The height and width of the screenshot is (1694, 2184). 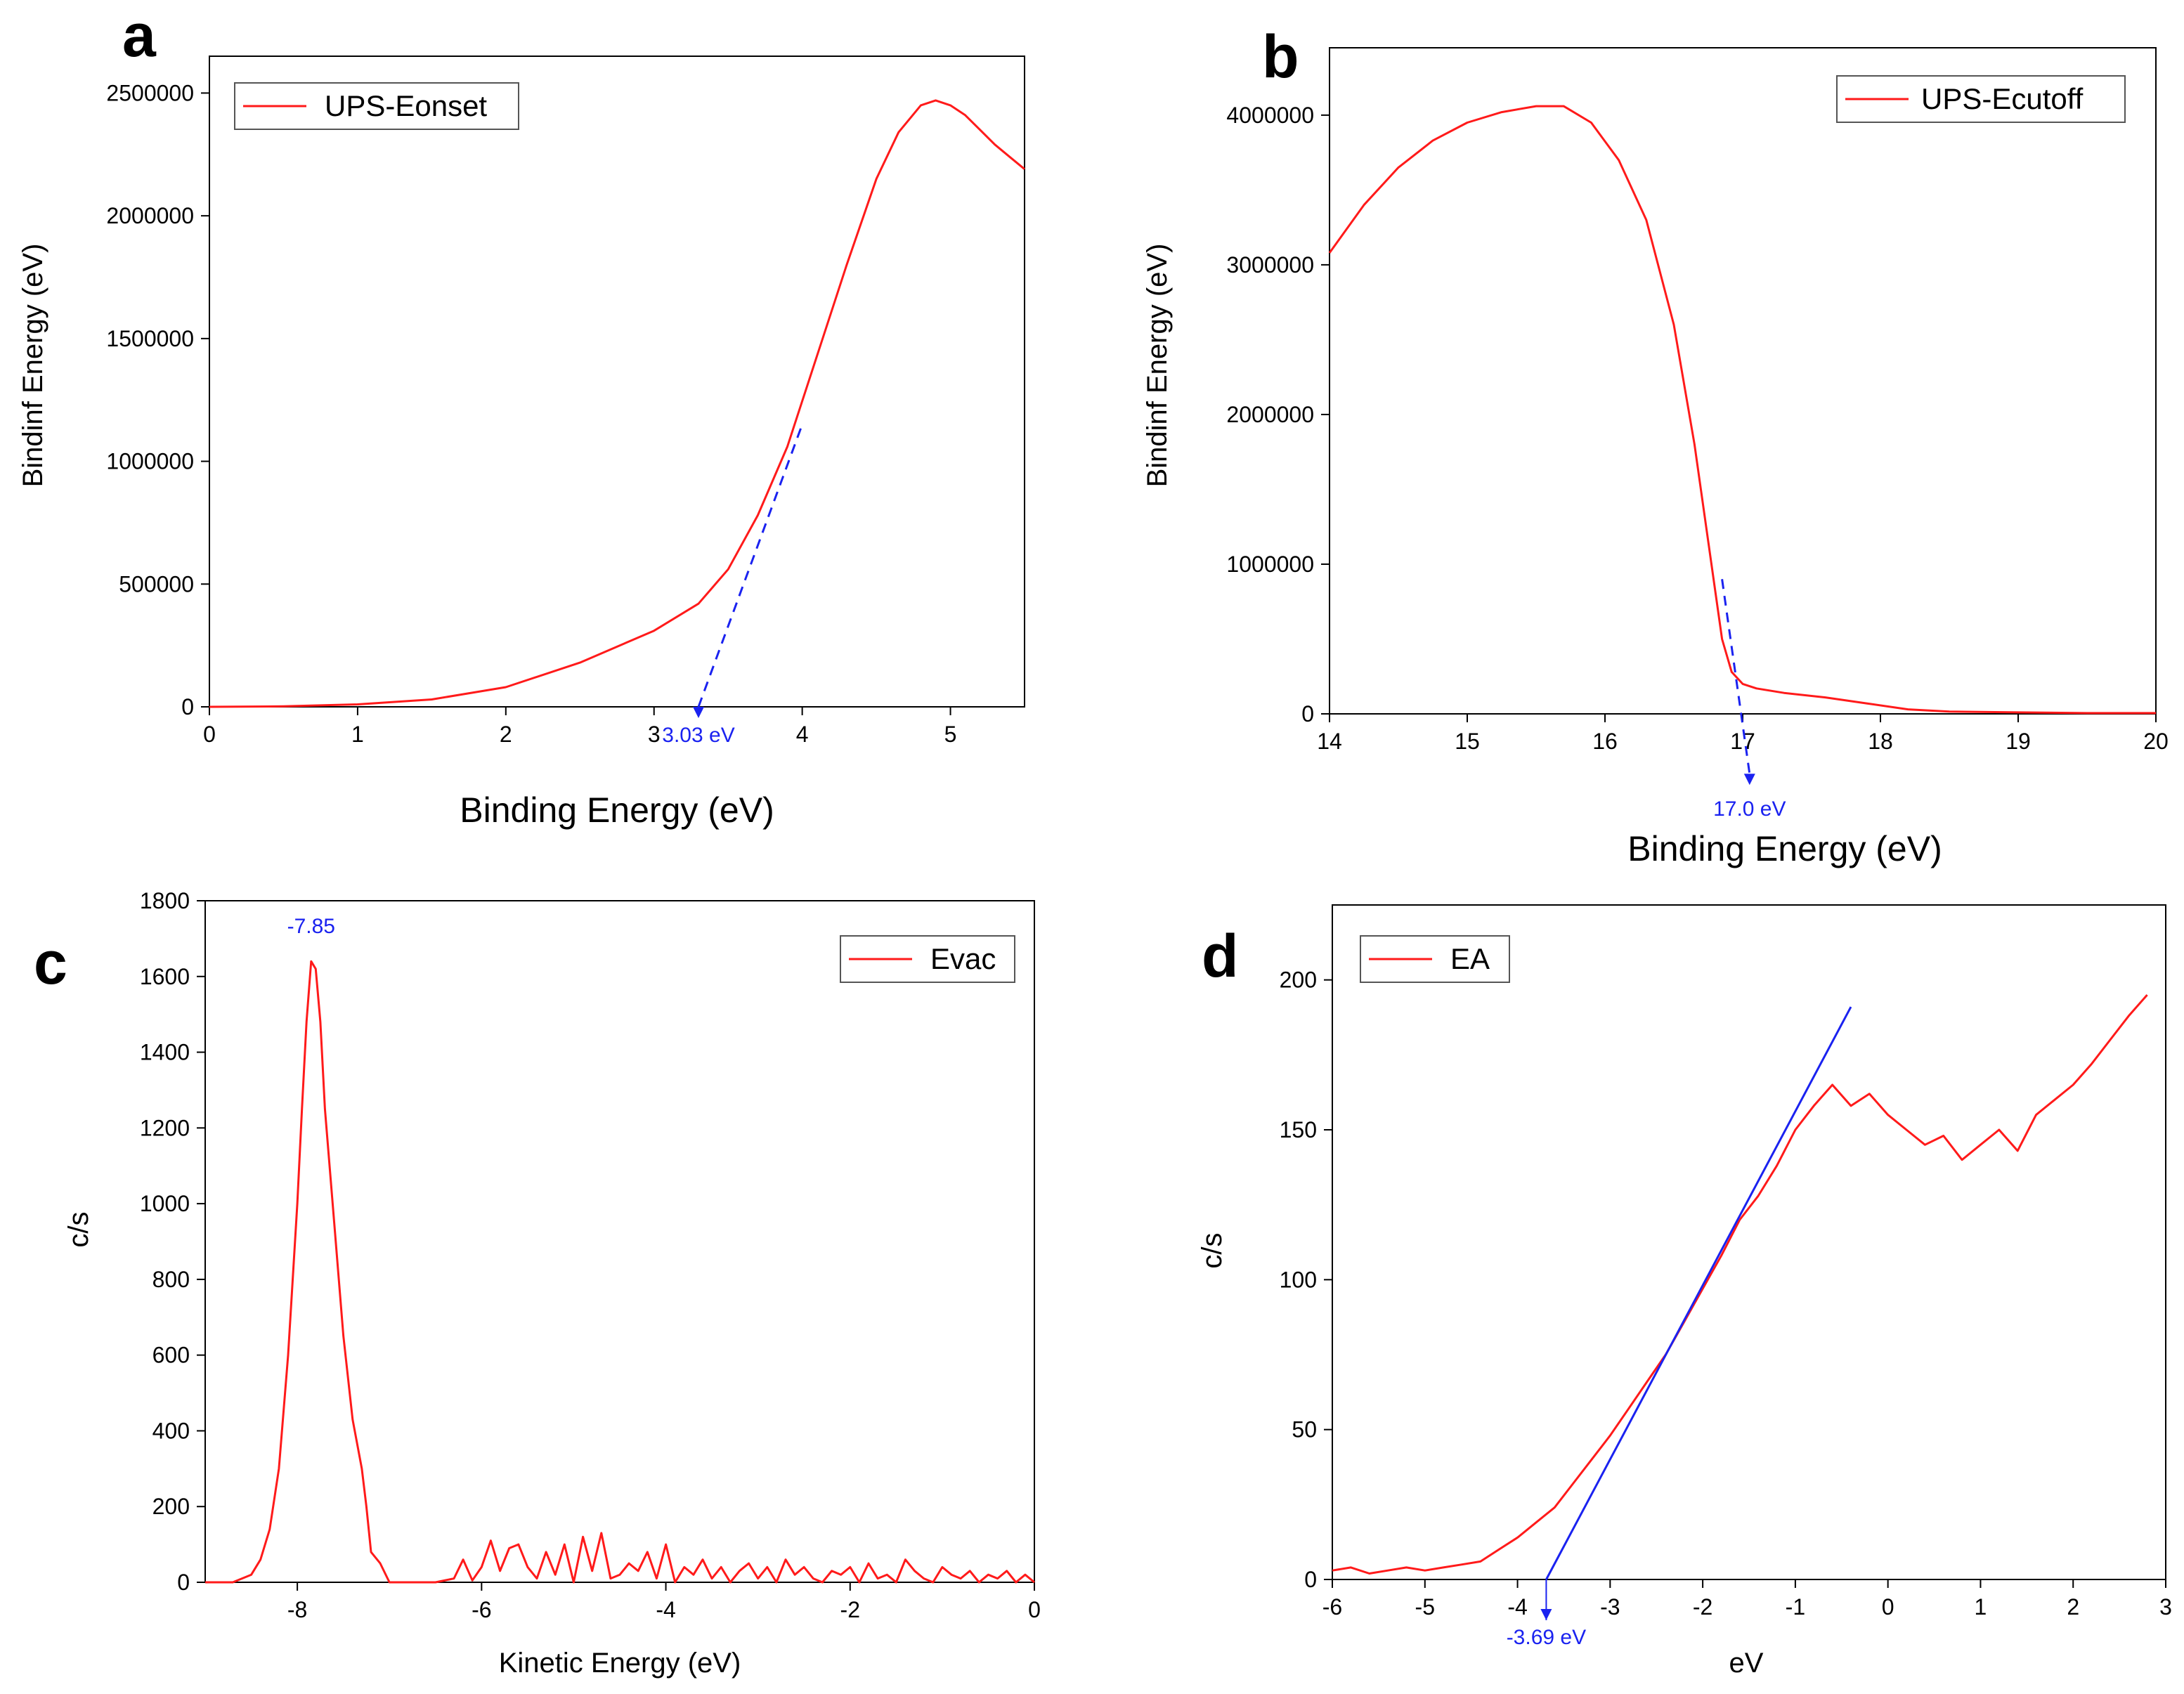 I want to click on panel-c-y-tick-label: 1600, so click(x=165, y=976).